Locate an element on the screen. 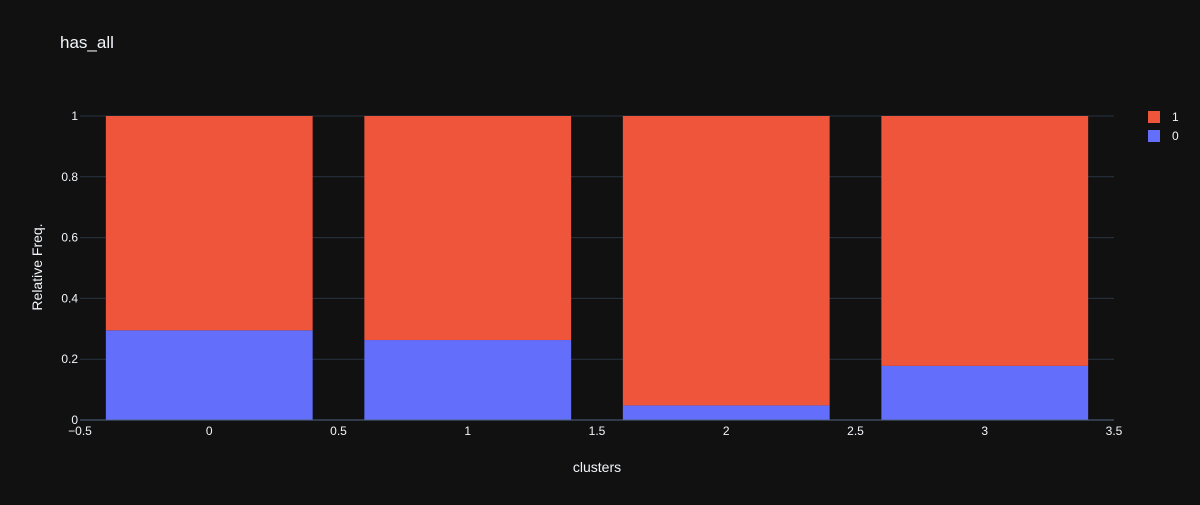 The height and width of the screenshot is (505, 1200). y-tick-label: 1 is located at coordinates (74, 116).